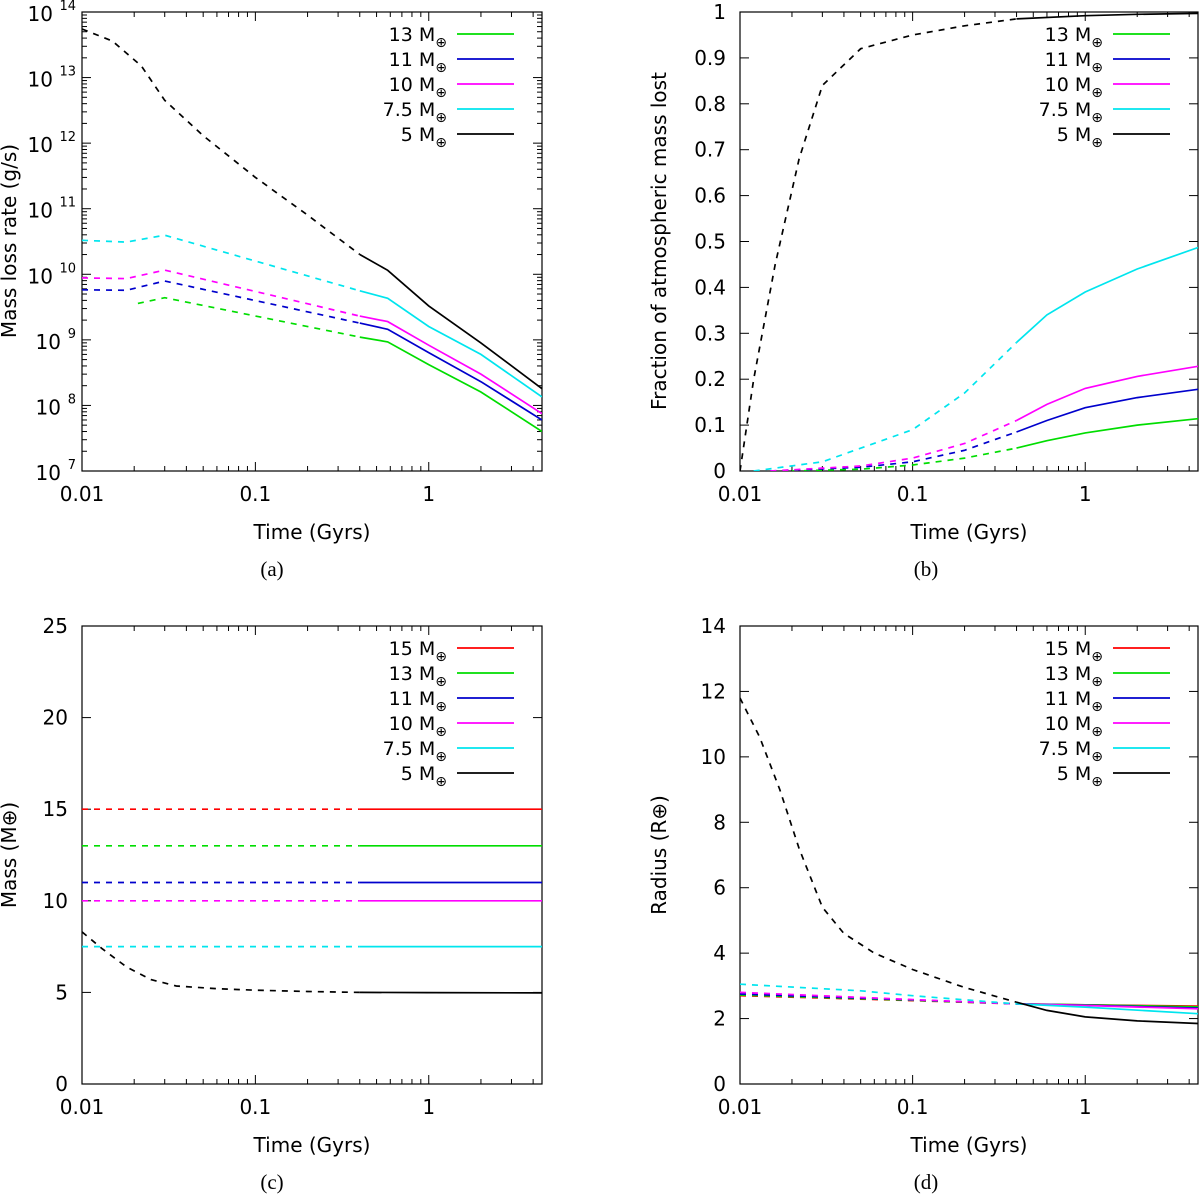 The height and width of the screenshot is (1198, 1200). I want to click on y-axis-label: Fraction of atmospheric mass lost, so click(659, 241).